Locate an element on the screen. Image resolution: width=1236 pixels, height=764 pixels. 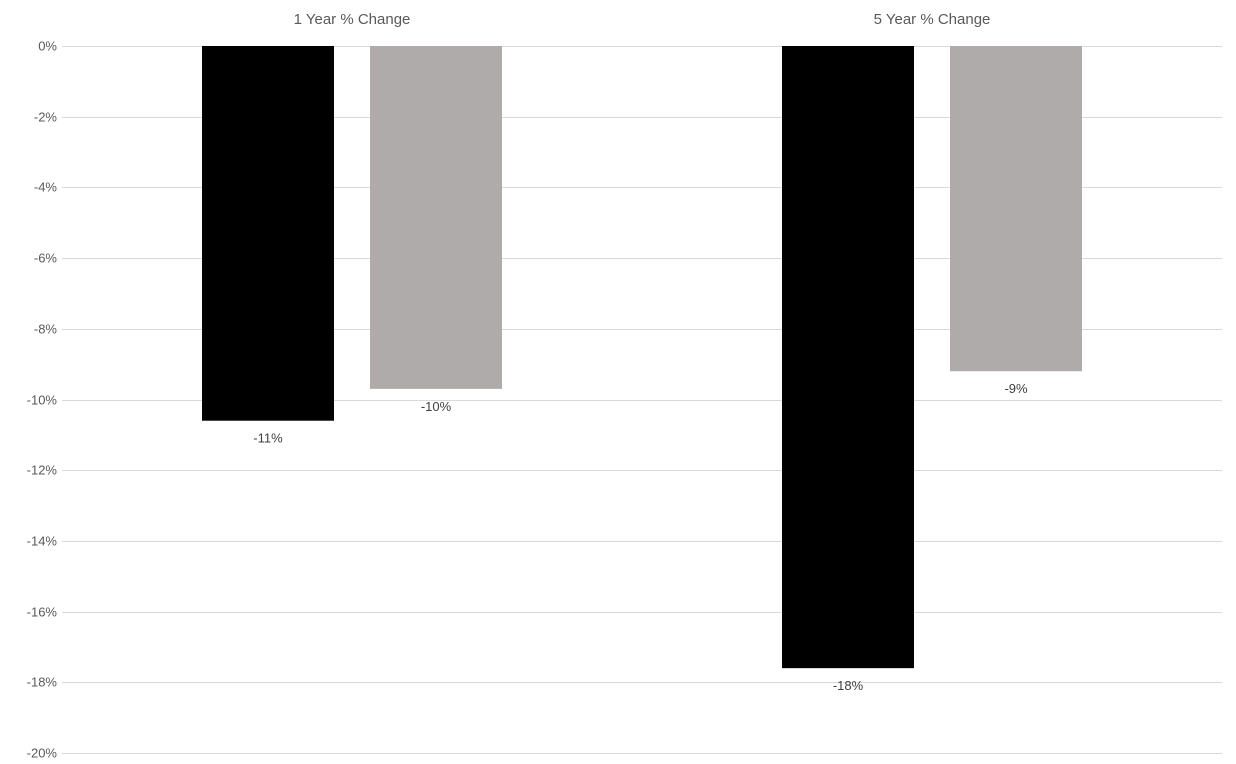
y-tick-label: -2% is located at coordinates (46, 117).